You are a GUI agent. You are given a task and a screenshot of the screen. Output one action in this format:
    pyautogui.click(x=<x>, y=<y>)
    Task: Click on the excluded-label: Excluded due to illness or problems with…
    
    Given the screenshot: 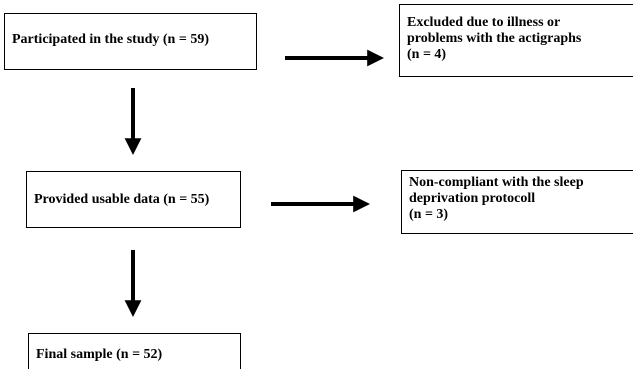 What is the action you would take?
    pyautogui.click(x=519, y=39)
    